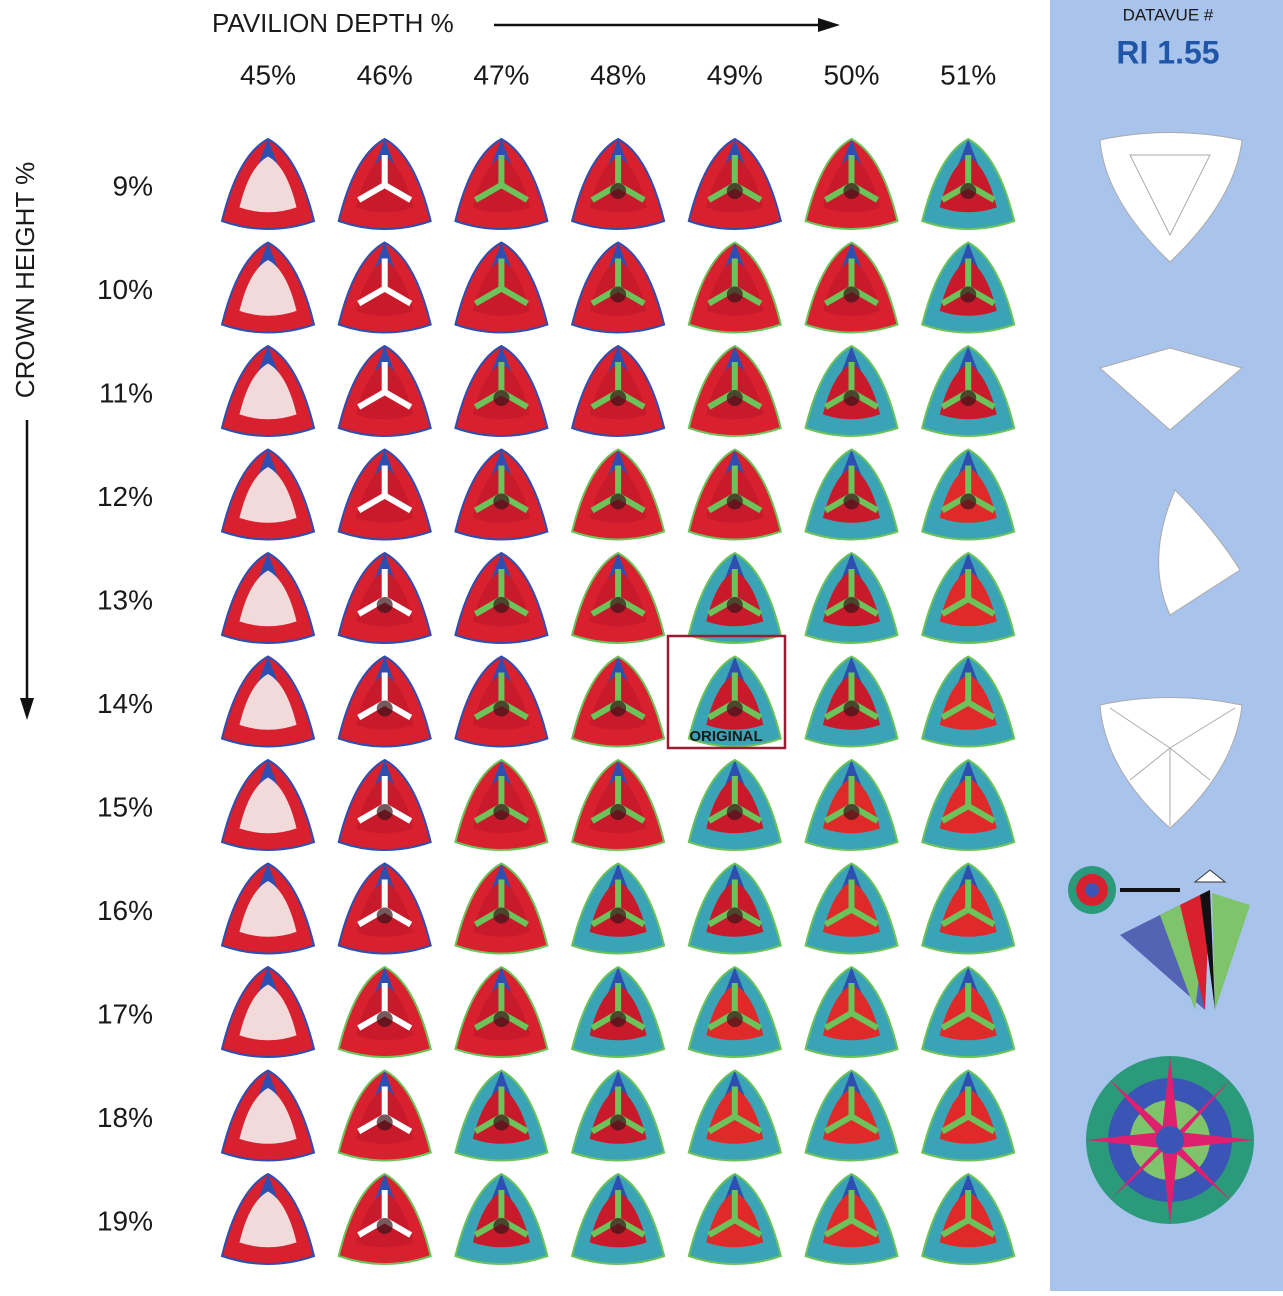 This screenshot has width=1283, height=1296. I want to click on column-label: 50%, so click(851, 74).